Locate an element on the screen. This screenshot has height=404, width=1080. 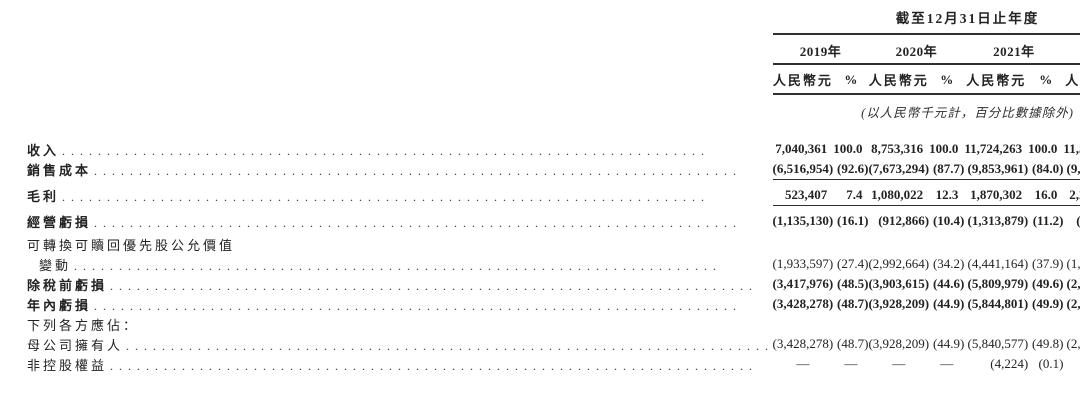
value-cell: 7,040,361 is located at coordinates (801, 148).